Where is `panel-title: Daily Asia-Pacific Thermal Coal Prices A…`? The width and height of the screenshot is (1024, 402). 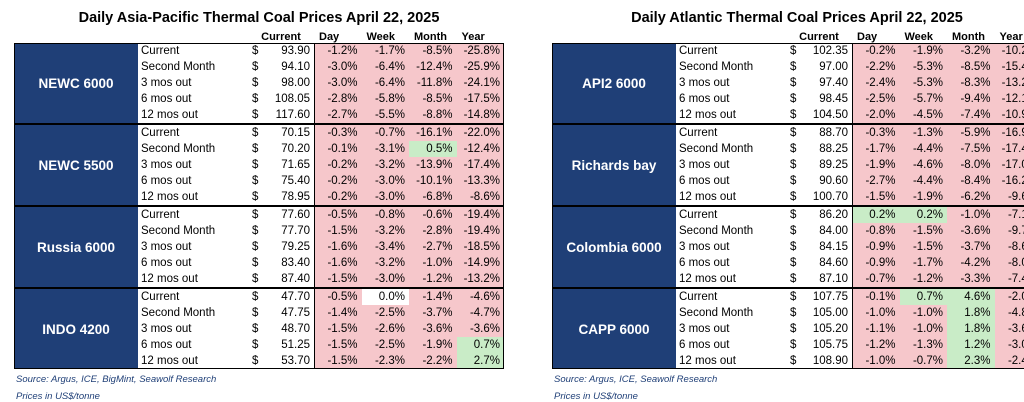
panel-title: Daily Asia-Pacific Thermal Coal Prices A… is located at coordinates (259, 19).